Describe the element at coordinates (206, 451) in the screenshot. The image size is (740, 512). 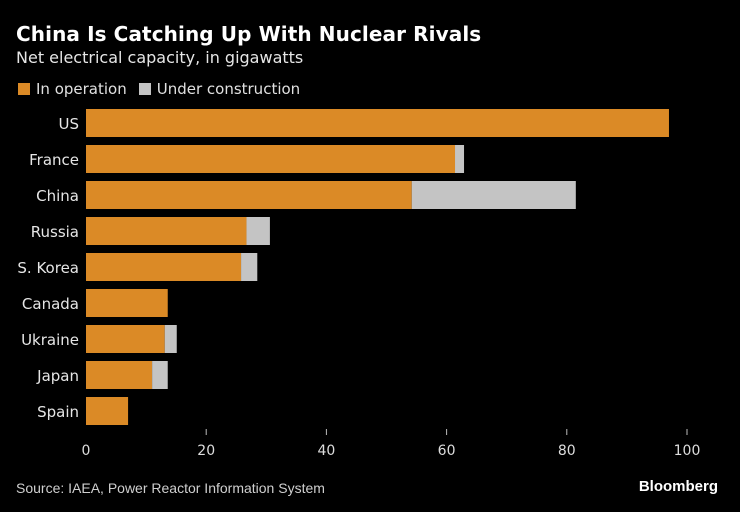
I see `x-tick-label-20: 20` at that location.